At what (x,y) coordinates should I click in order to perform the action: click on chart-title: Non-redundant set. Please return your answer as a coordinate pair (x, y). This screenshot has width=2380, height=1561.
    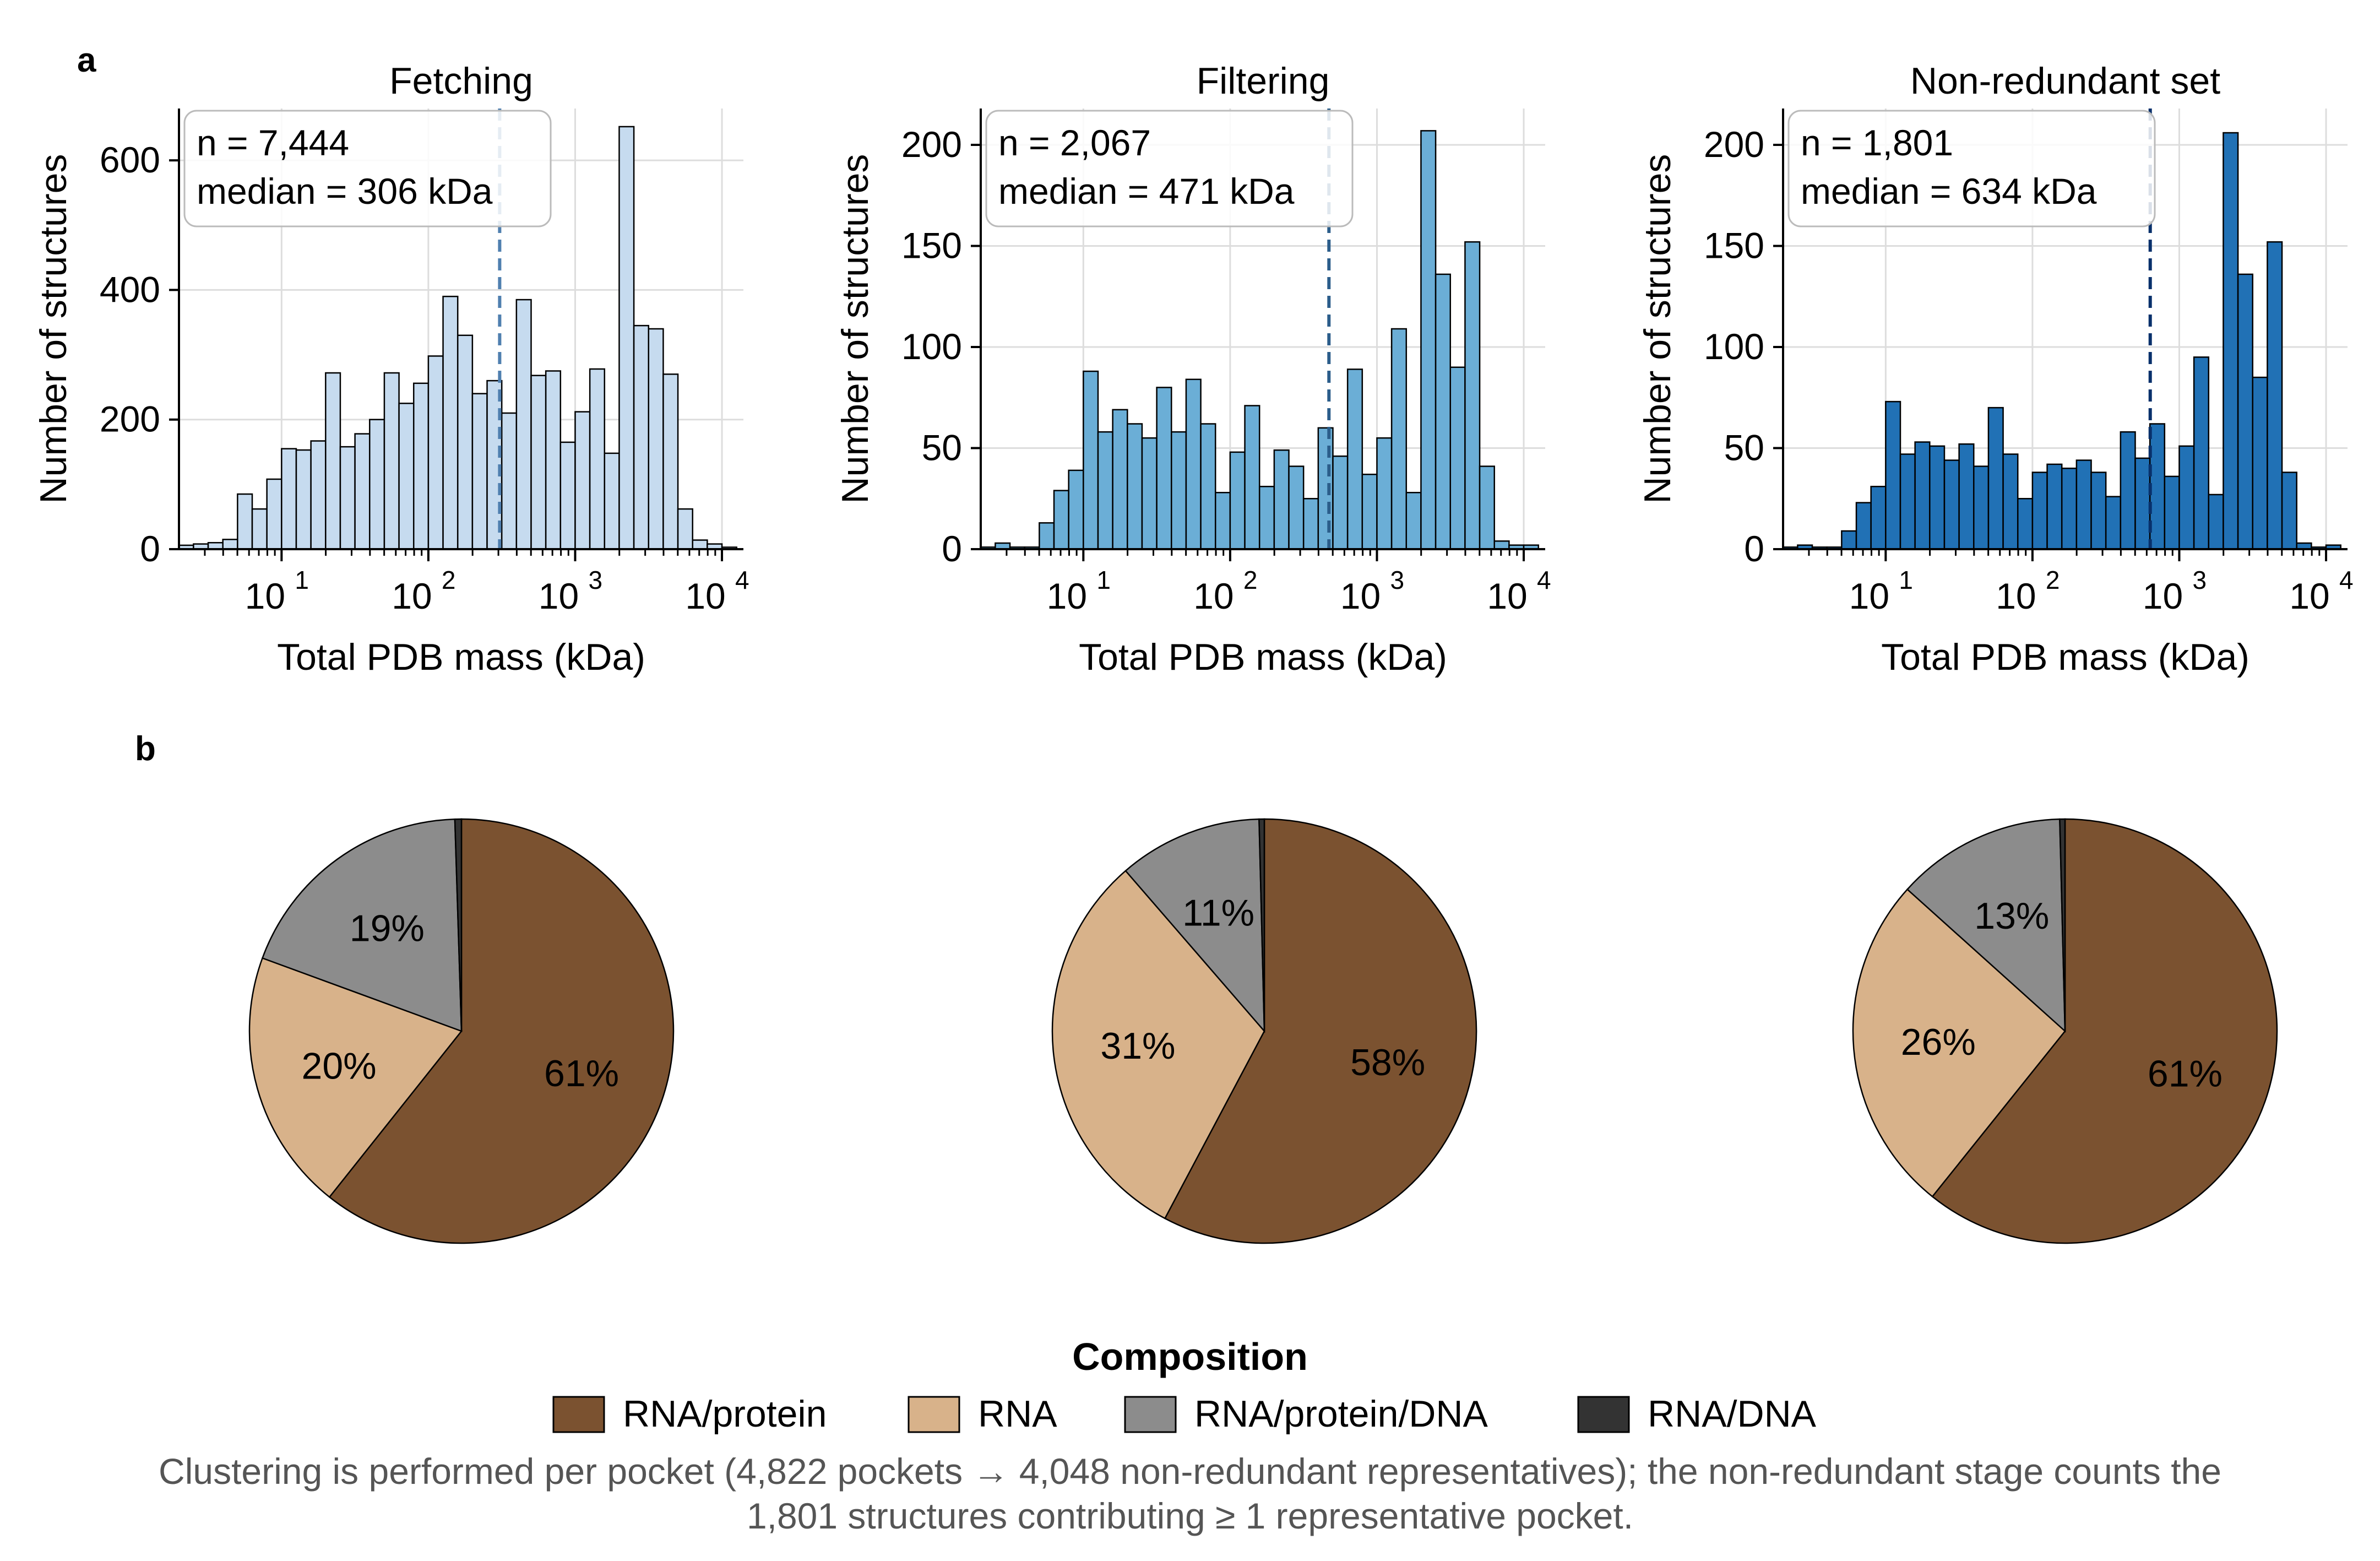
    Looking at the image, I should click on (2065, 81).